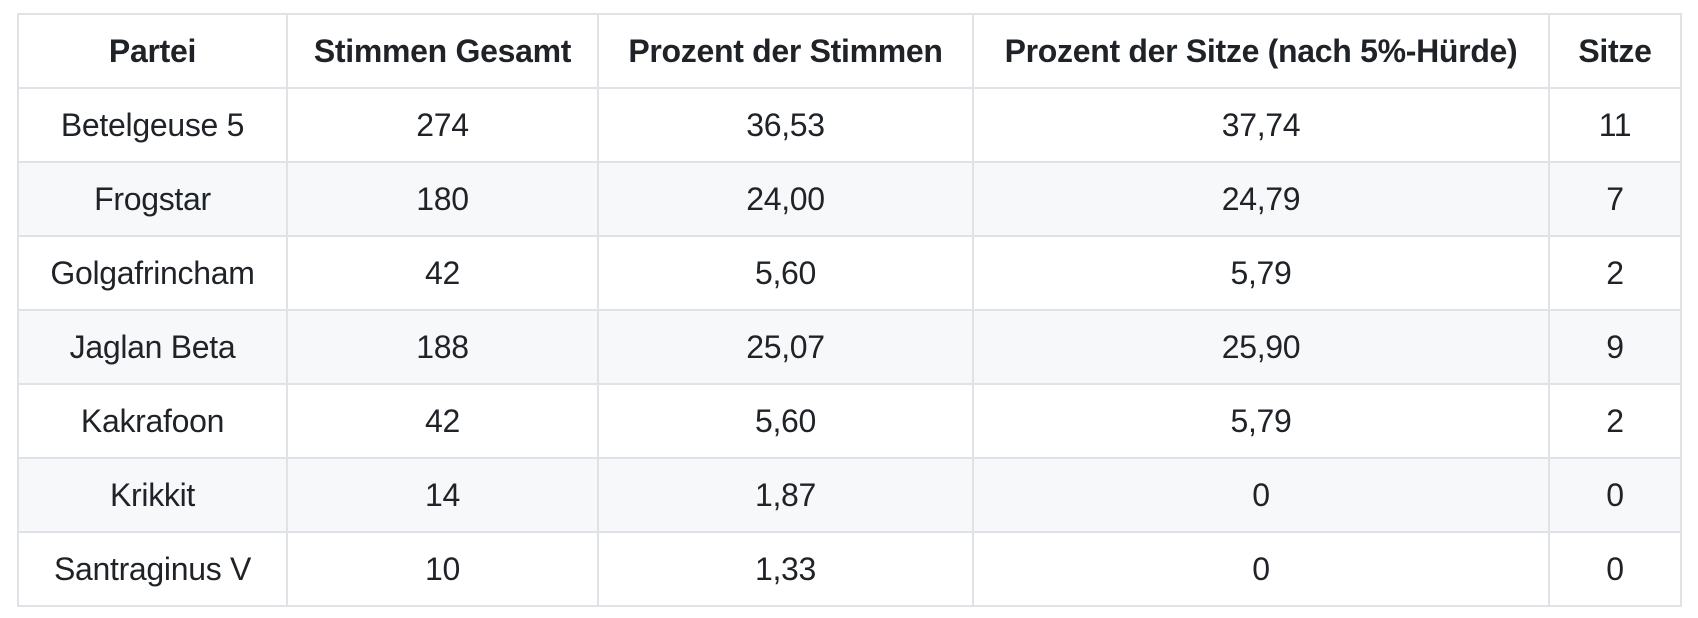  I want to click on table-row: Krikkit 14 1,87 0 0, so click(849, 495).